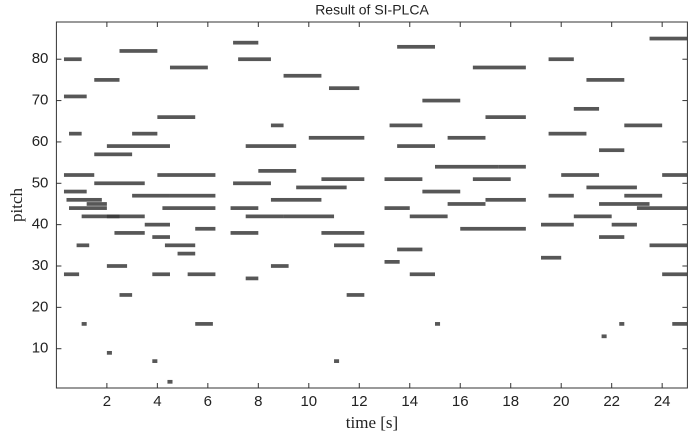 The height and width of the screenshot is (437, 688). I want to click on x-tick-label: 8, so click(258, 401).